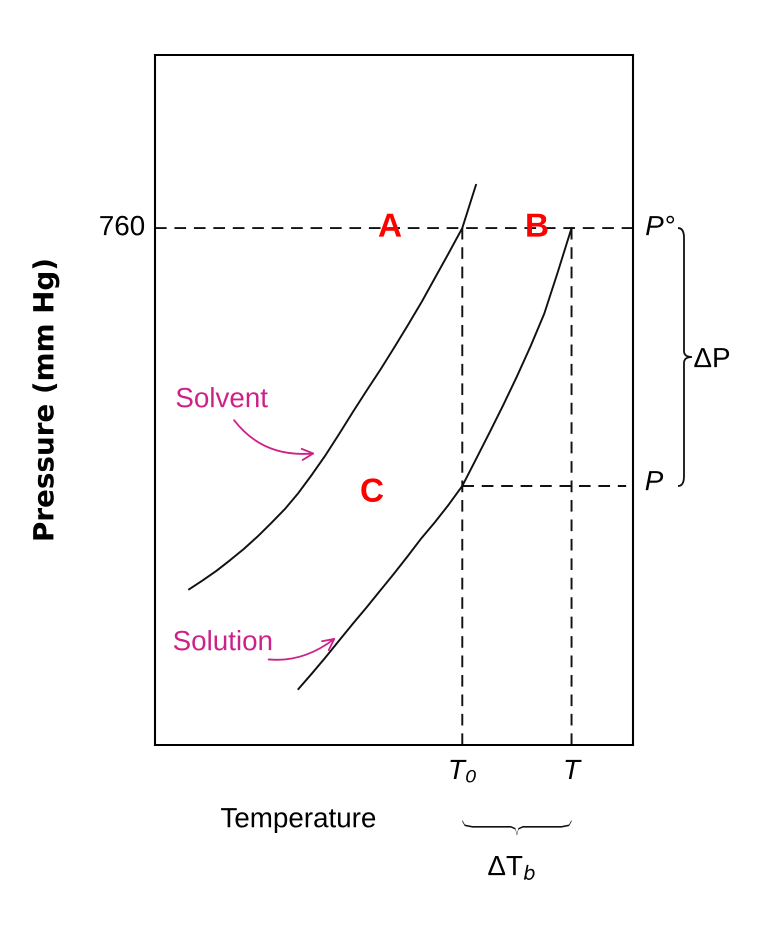  What do you see at coordinates (223, 640) in the screenshot?
I see `annotation: Solution` at bounding box center [223, 640].